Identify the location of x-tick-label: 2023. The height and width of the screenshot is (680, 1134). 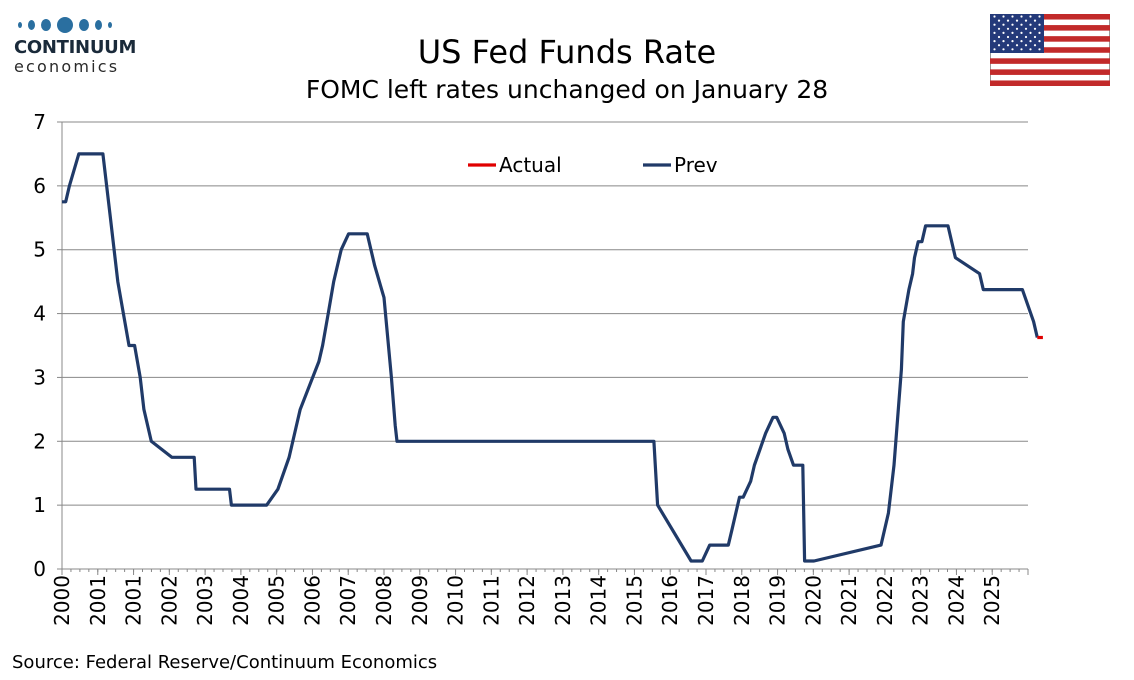
(921, 600).